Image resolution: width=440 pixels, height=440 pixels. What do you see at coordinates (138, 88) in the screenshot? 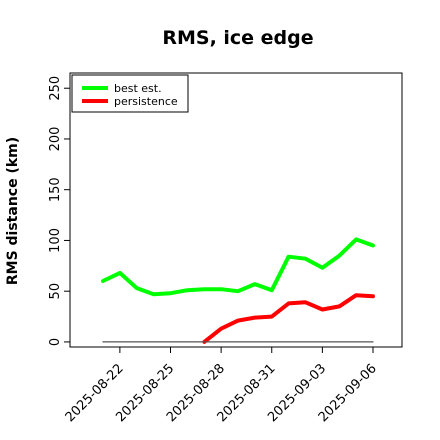
I see `legend-label-best-est: best est.` at bounding box center [138, 88].